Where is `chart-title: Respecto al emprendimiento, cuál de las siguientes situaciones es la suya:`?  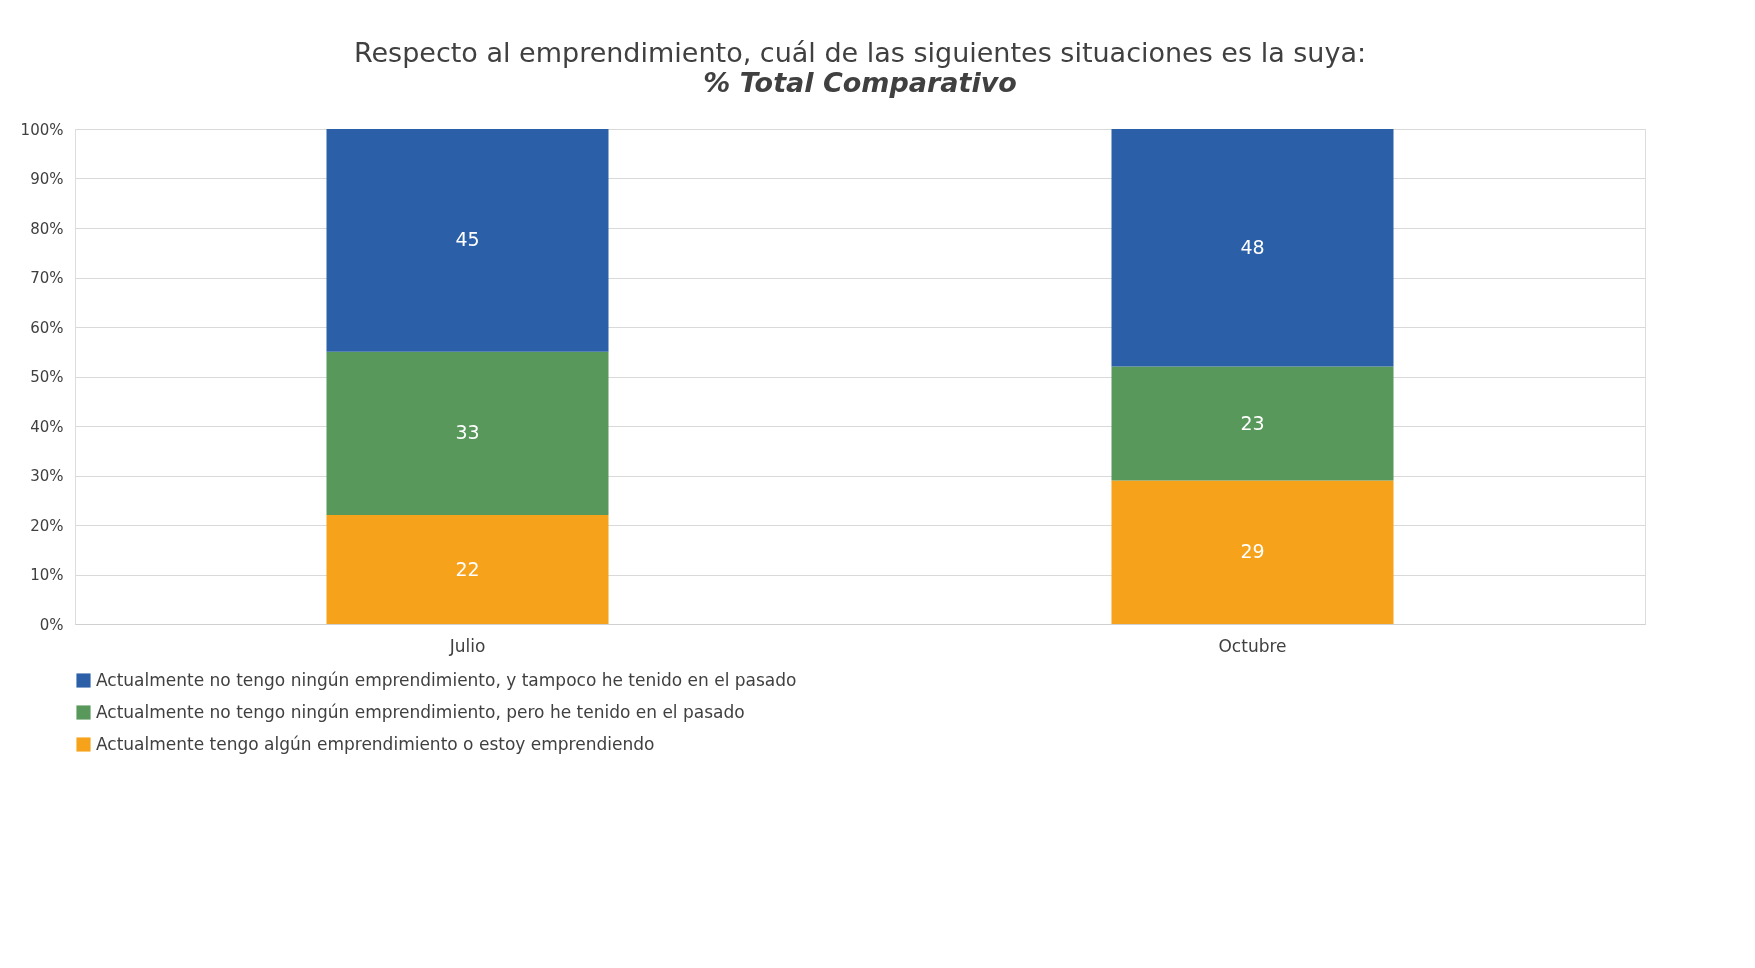 chart-title: Respecto al emprendimiento, cuál de las siguientes situaciones es la suya: is located at coordinates (860, 52).